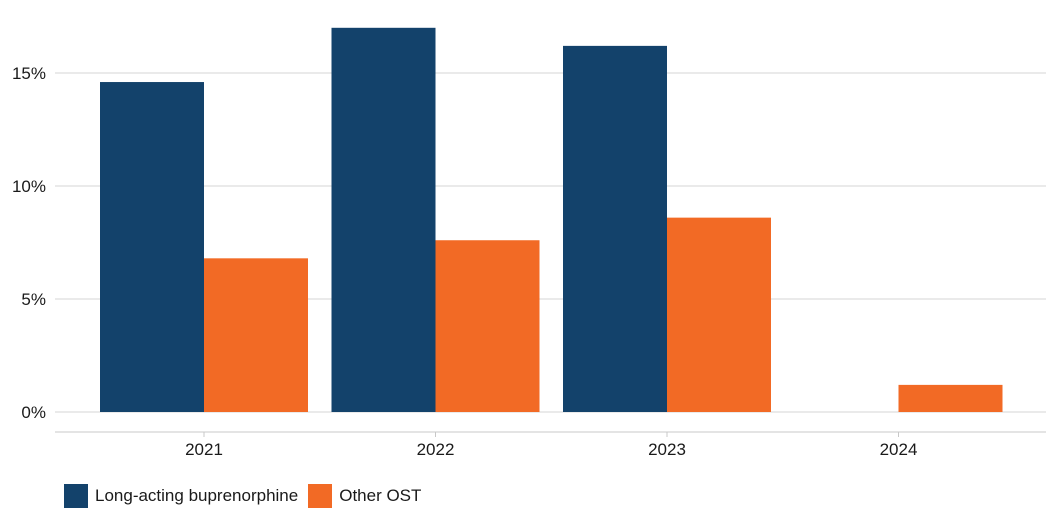 This screenshot has width=1056, height=528. What do you see at coordinates (667, 449) in the screenshot?
I see `x-tick-label: 2023` at bounding box center [667, 449].